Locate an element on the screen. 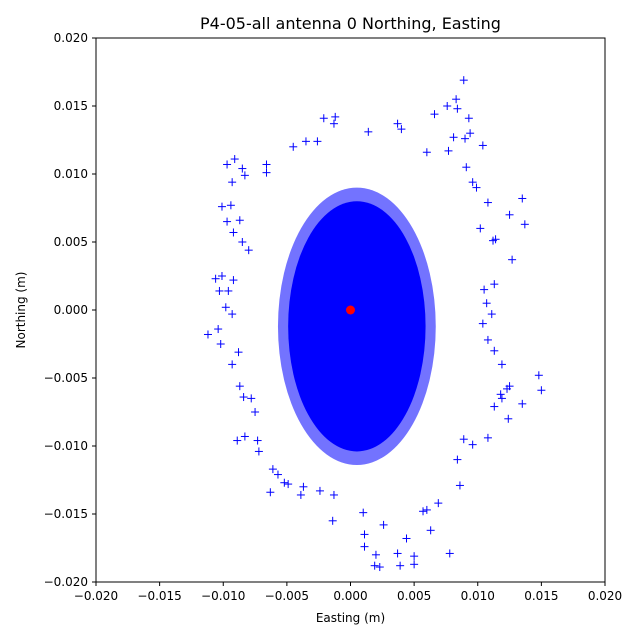 The width and height of the screenshot is (640, 640). y-tick-label: −0.005 is located at coordinates (66, 378).